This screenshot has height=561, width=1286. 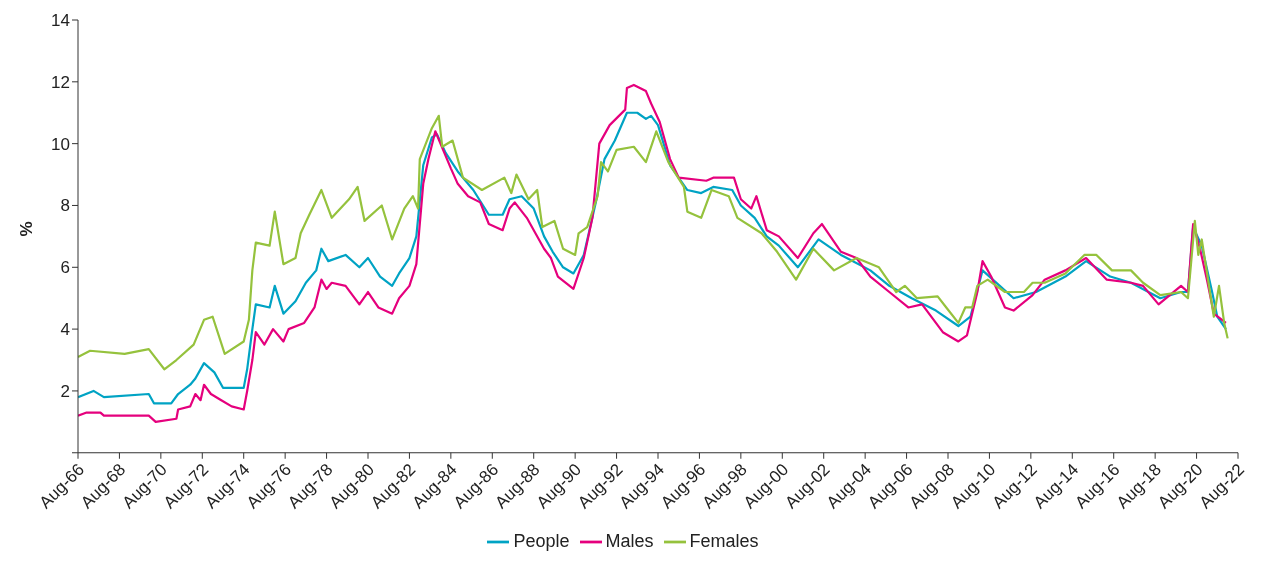 I want to click on y-tick-label: 4, so click(x=65, y=330).